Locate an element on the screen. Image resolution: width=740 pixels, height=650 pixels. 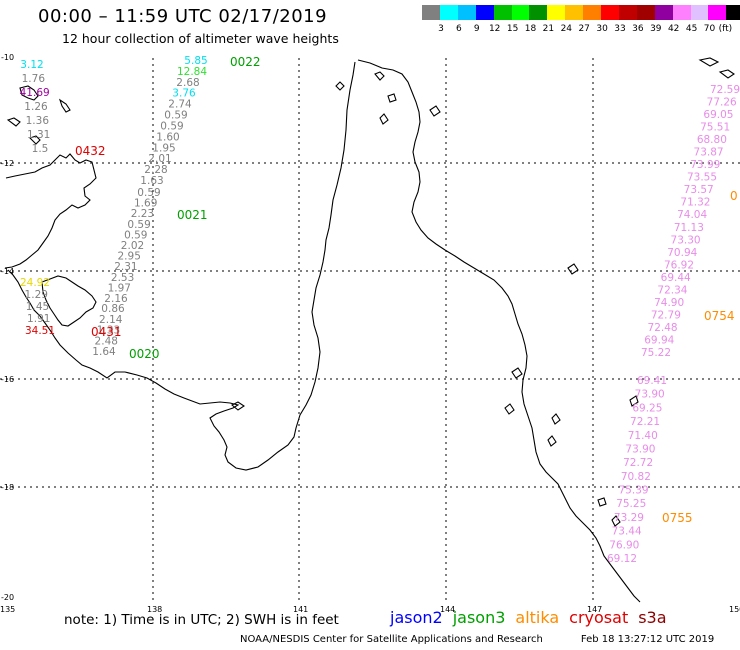
swh-value: 68.80 is located at coordinates (712, 140).